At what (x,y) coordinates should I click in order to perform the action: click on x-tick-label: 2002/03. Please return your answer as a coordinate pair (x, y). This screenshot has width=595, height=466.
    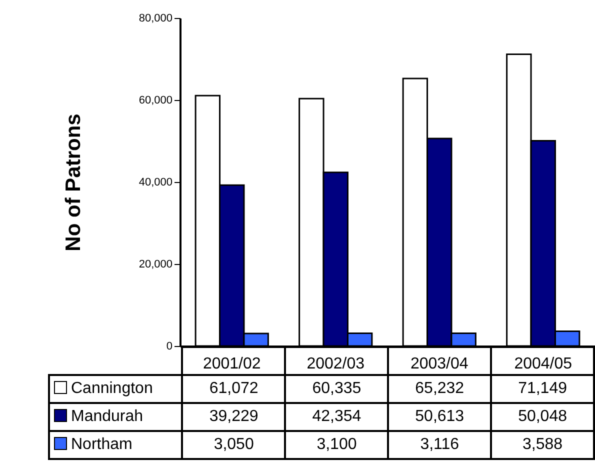
    Looking at the image, I should click on (335, 364).